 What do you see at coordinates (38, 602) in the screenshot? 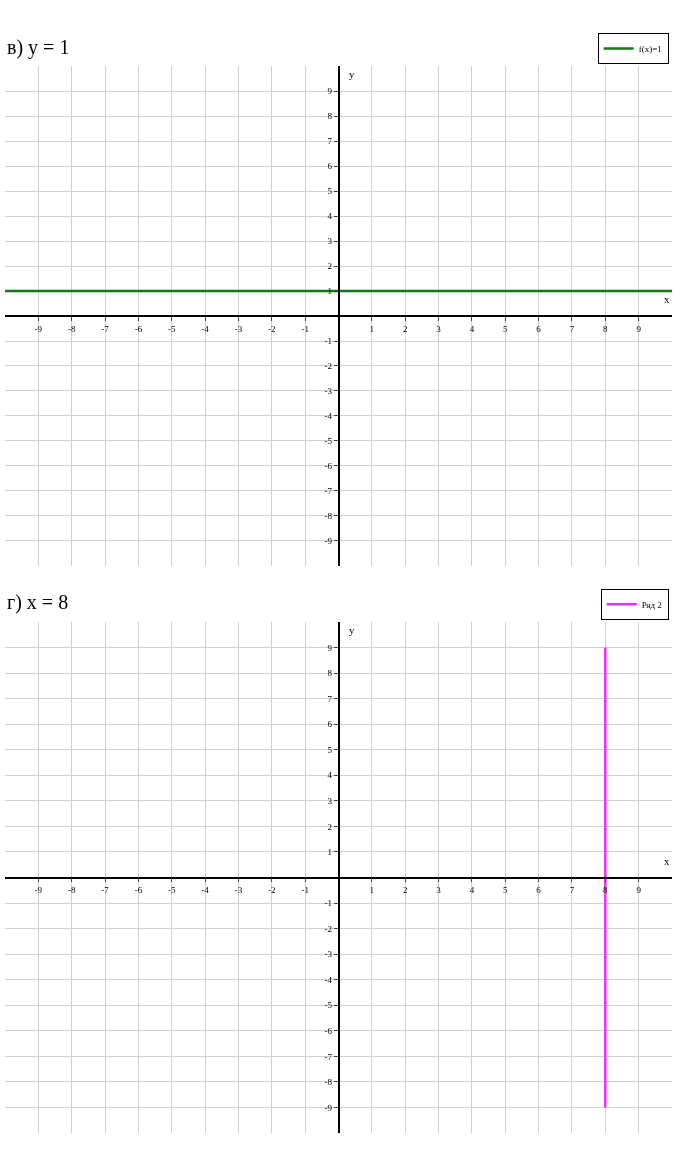
I see `chart-title: г) x = 8` at bounding box center [38, 602].